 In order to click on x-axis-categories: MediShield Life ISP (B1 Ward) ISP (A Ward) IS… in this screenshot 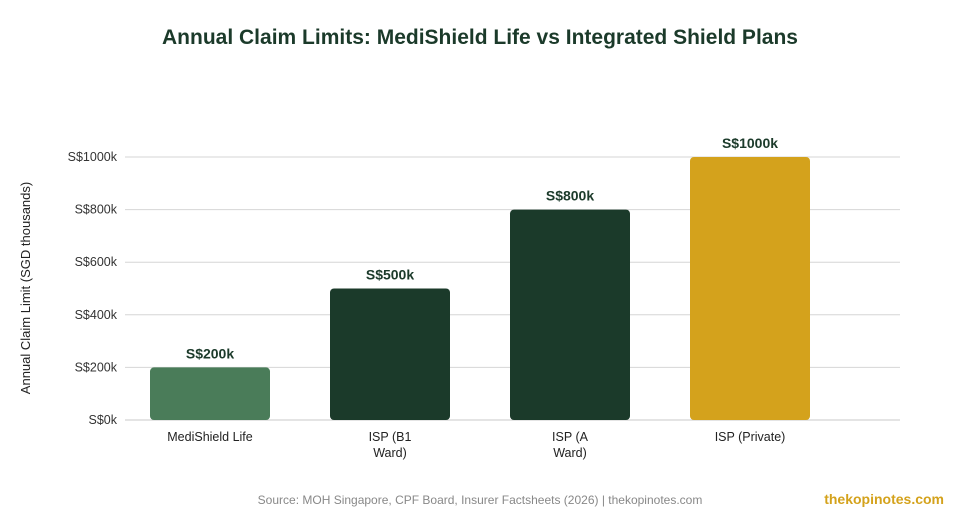, I will do `click(476, 445)`.